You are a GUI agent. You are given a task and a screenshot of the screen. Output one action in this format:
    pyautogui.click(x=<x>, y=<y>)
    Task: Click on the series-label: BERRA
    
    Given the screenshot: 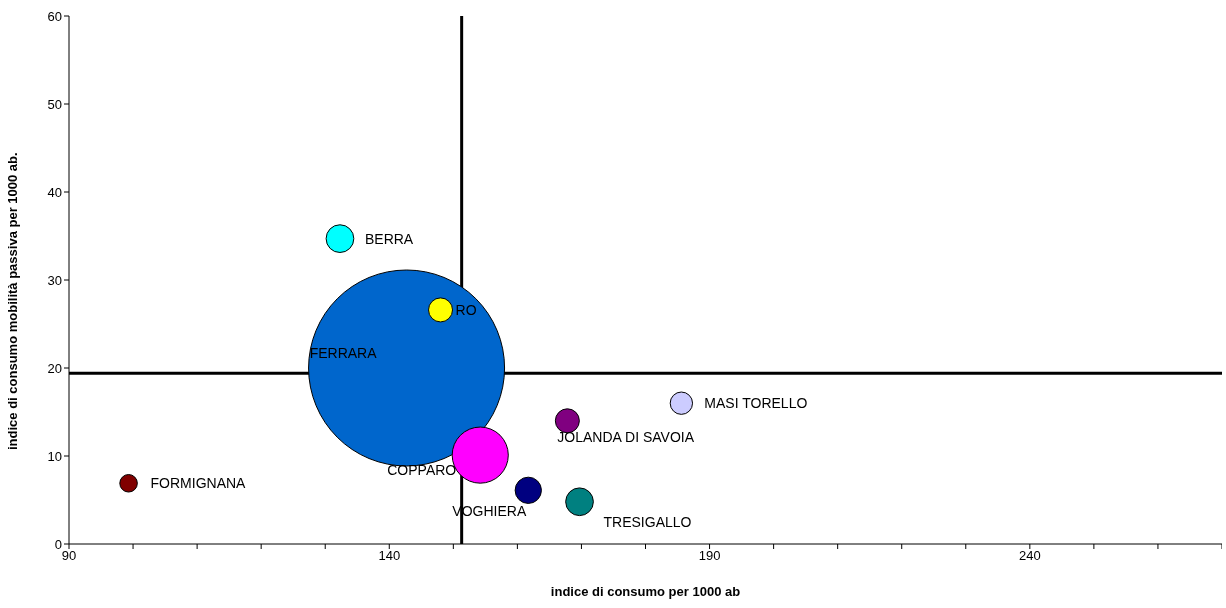 What is the action you would take?
    pyautogui.click(x=389, y=238)
    